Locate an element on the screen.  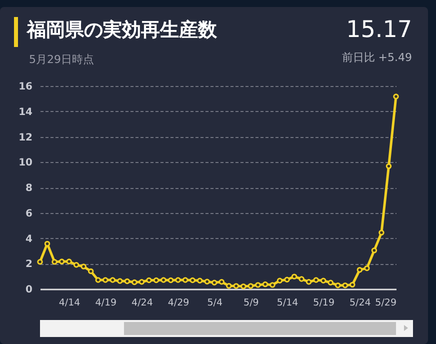
y-tick-label: 8 is located at coordinates (29, 188).